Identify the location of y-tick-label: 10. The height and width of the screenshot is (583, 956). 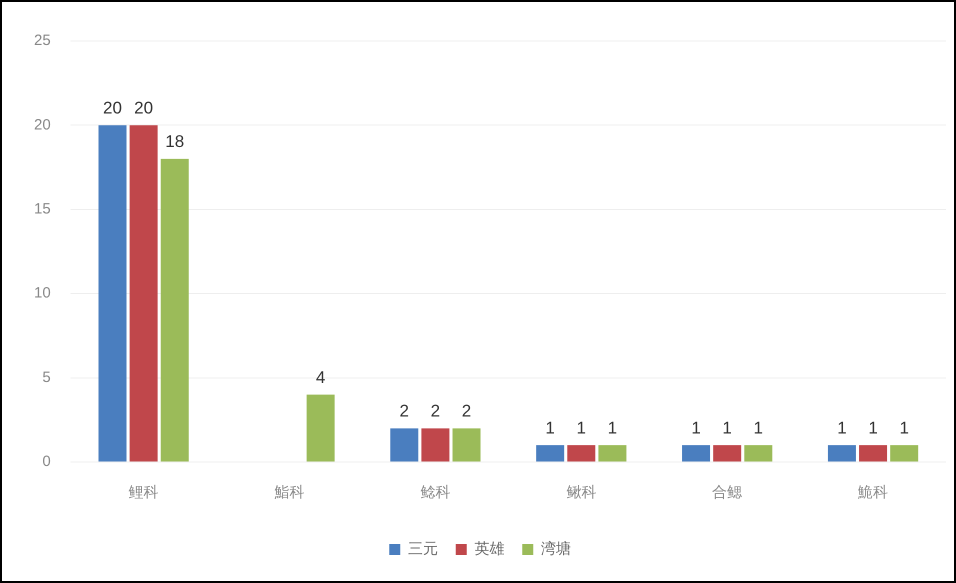
(42, 293).